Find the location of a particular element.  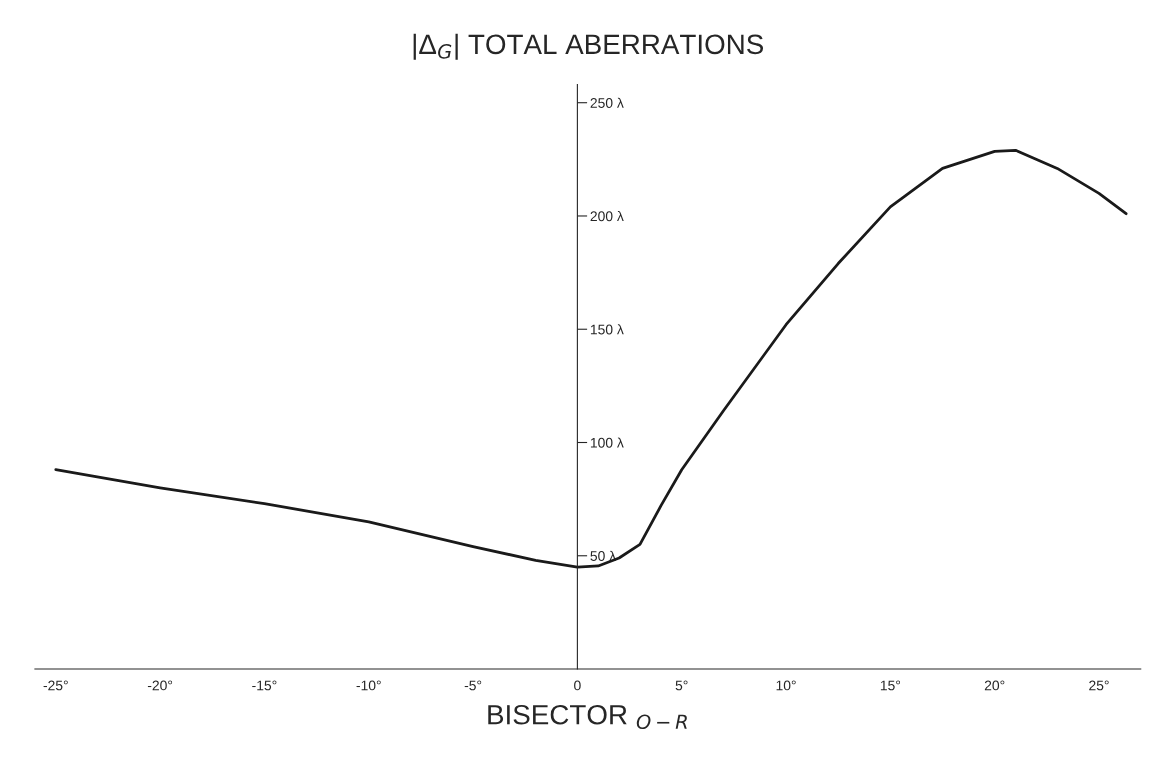

y-tick-label: 200 λ is located at coordinates (607, 216).